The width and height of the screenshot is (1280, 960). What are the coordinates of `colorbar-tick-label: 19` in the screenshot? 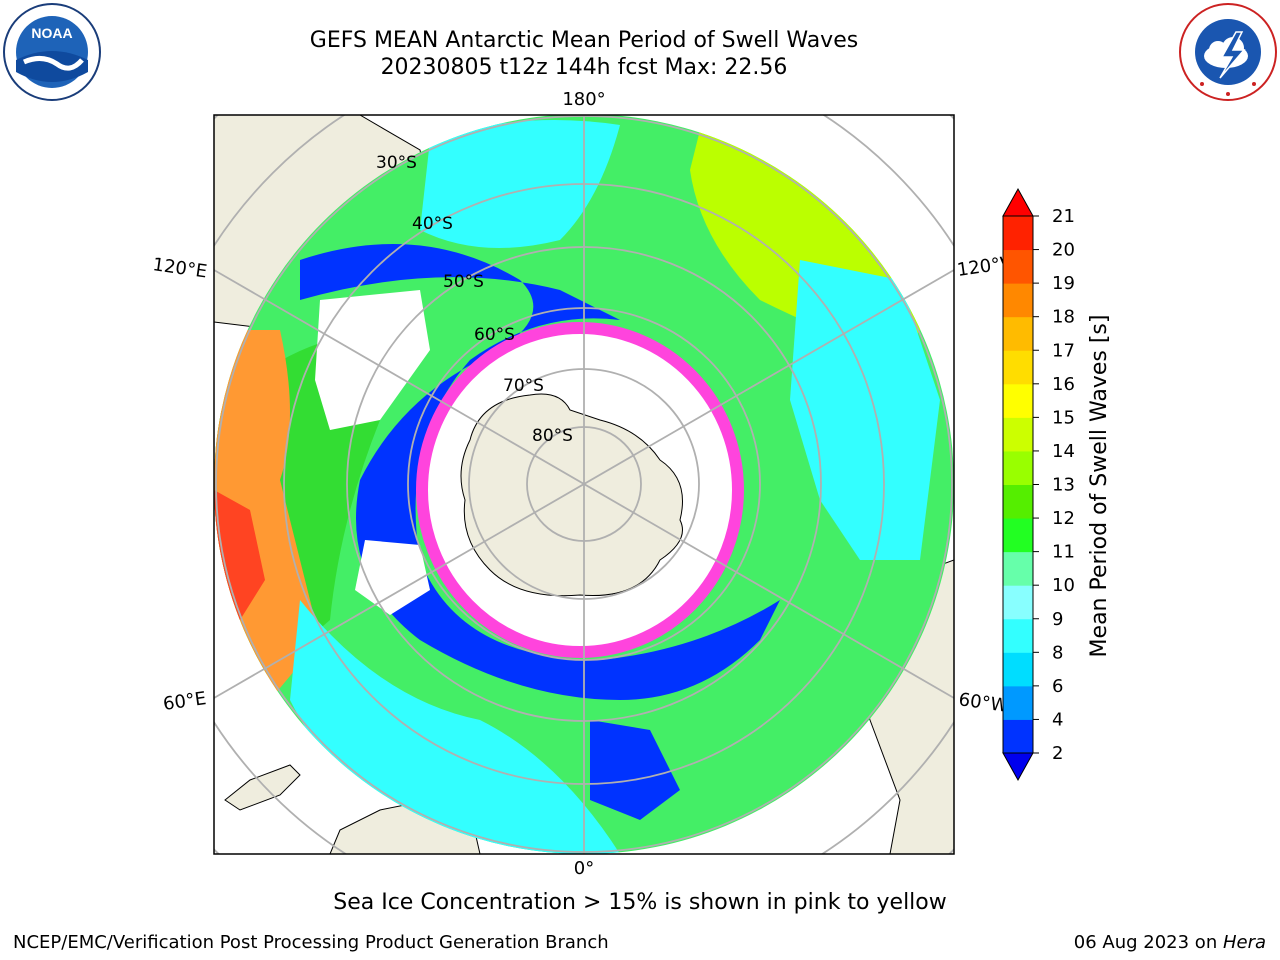 It's located at (1063, 283).